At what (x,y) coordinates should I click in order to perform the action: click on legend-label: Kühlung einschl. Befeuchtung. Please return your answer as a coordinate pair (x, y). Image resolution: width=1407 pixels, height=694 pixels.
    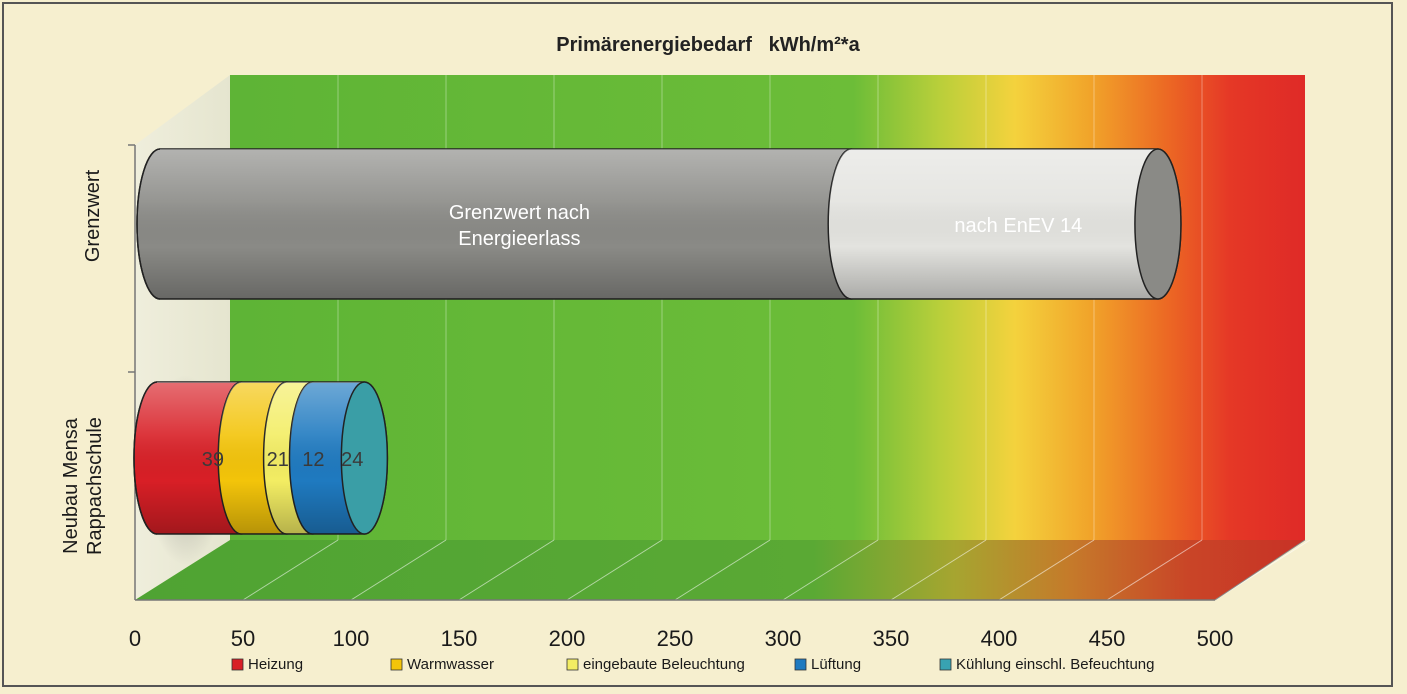
    Looking at the image, I should click on (1055, 664).